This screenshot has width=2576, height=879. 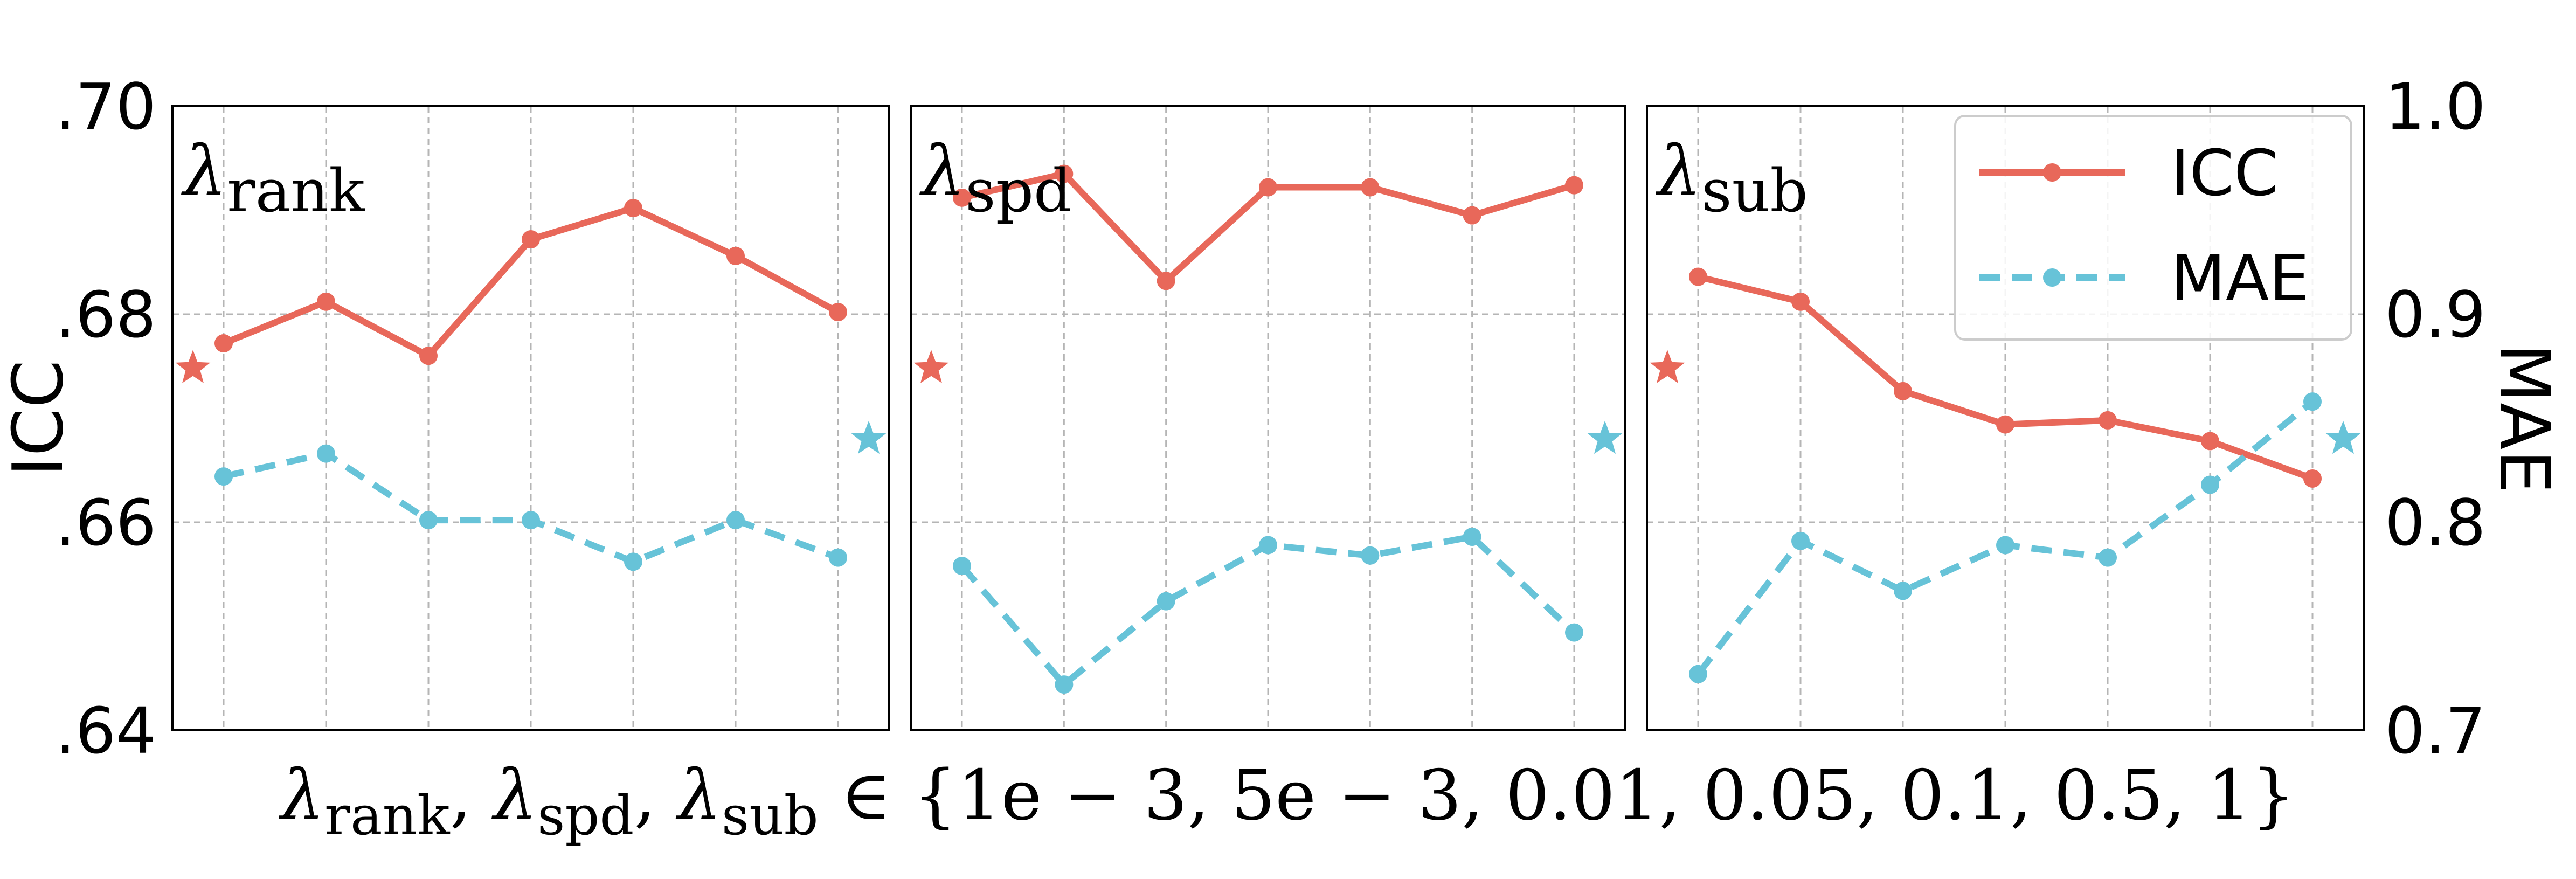 What do you see at coordinates (586, 815) in the screenshot?
I see `x-label-subscript: spd` at bounding box center [586, 815].